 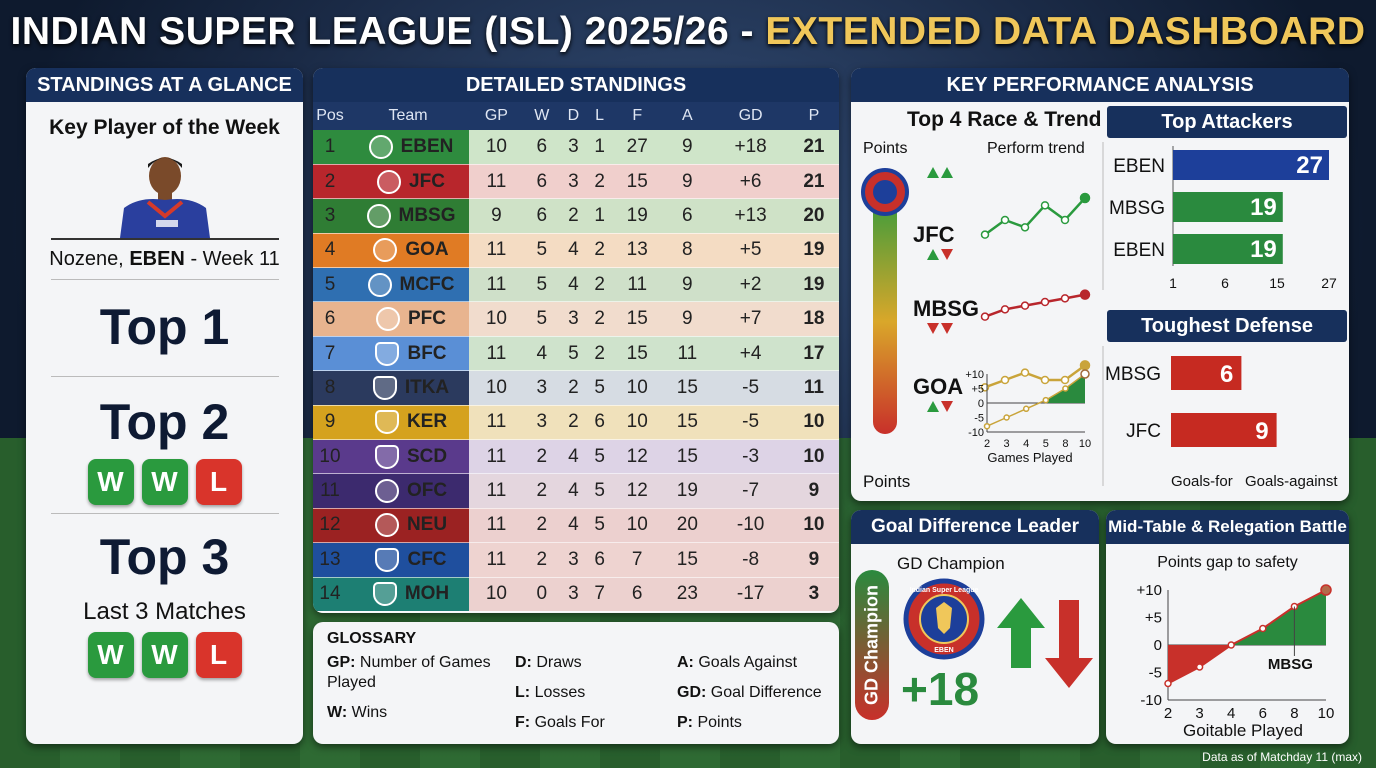 What do you see at coordinates (1151, 700) in the screenshot?
I see `mt-y-tick: -10` at bounding box center [1151, 700].